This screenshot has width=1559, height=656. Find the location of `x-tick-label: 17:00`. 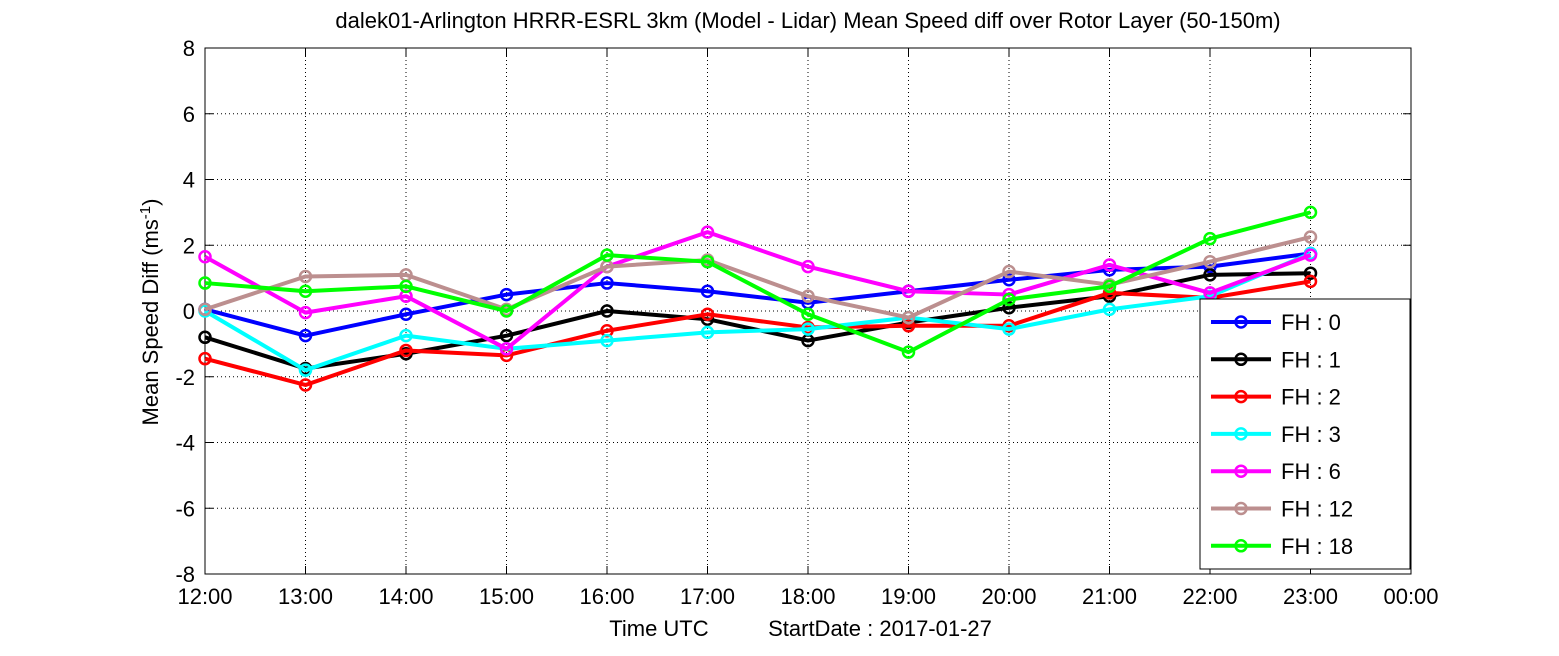

x-tick-label: 17:00 is located at coordinates (707, 596).